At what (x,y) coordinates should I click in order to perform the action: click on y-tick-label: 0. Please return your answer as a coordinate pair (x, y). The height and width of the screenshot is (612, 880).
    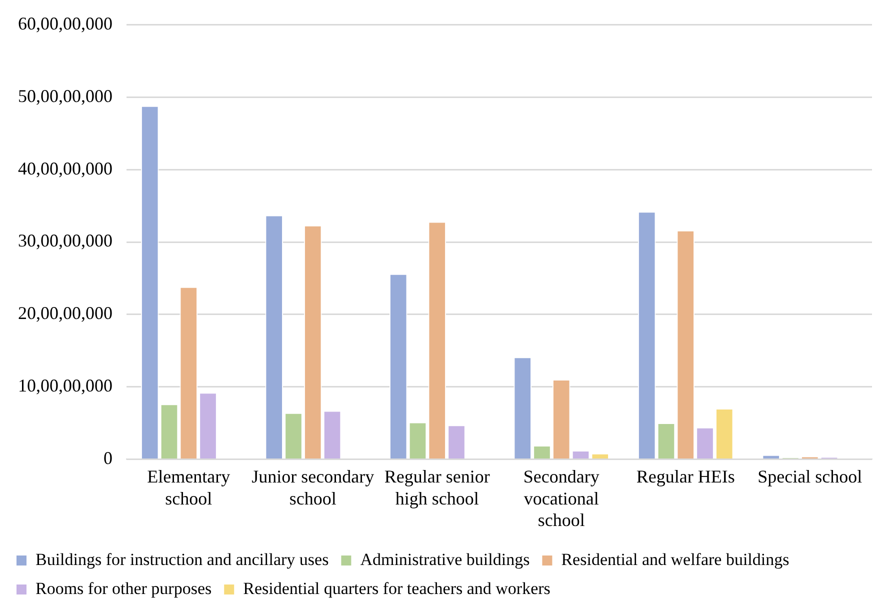
    Looking at the image, I should click on (108, 458).